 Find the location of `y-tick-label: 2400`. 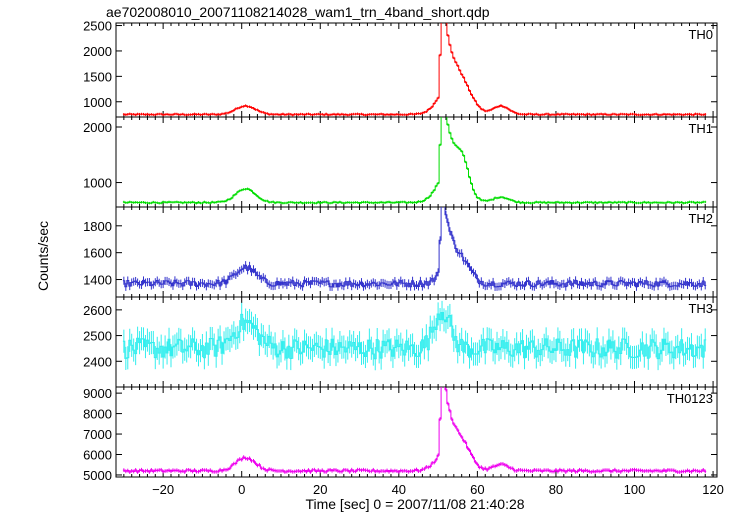

y-tick-label: 2400 is located at coordinates (97, 361).